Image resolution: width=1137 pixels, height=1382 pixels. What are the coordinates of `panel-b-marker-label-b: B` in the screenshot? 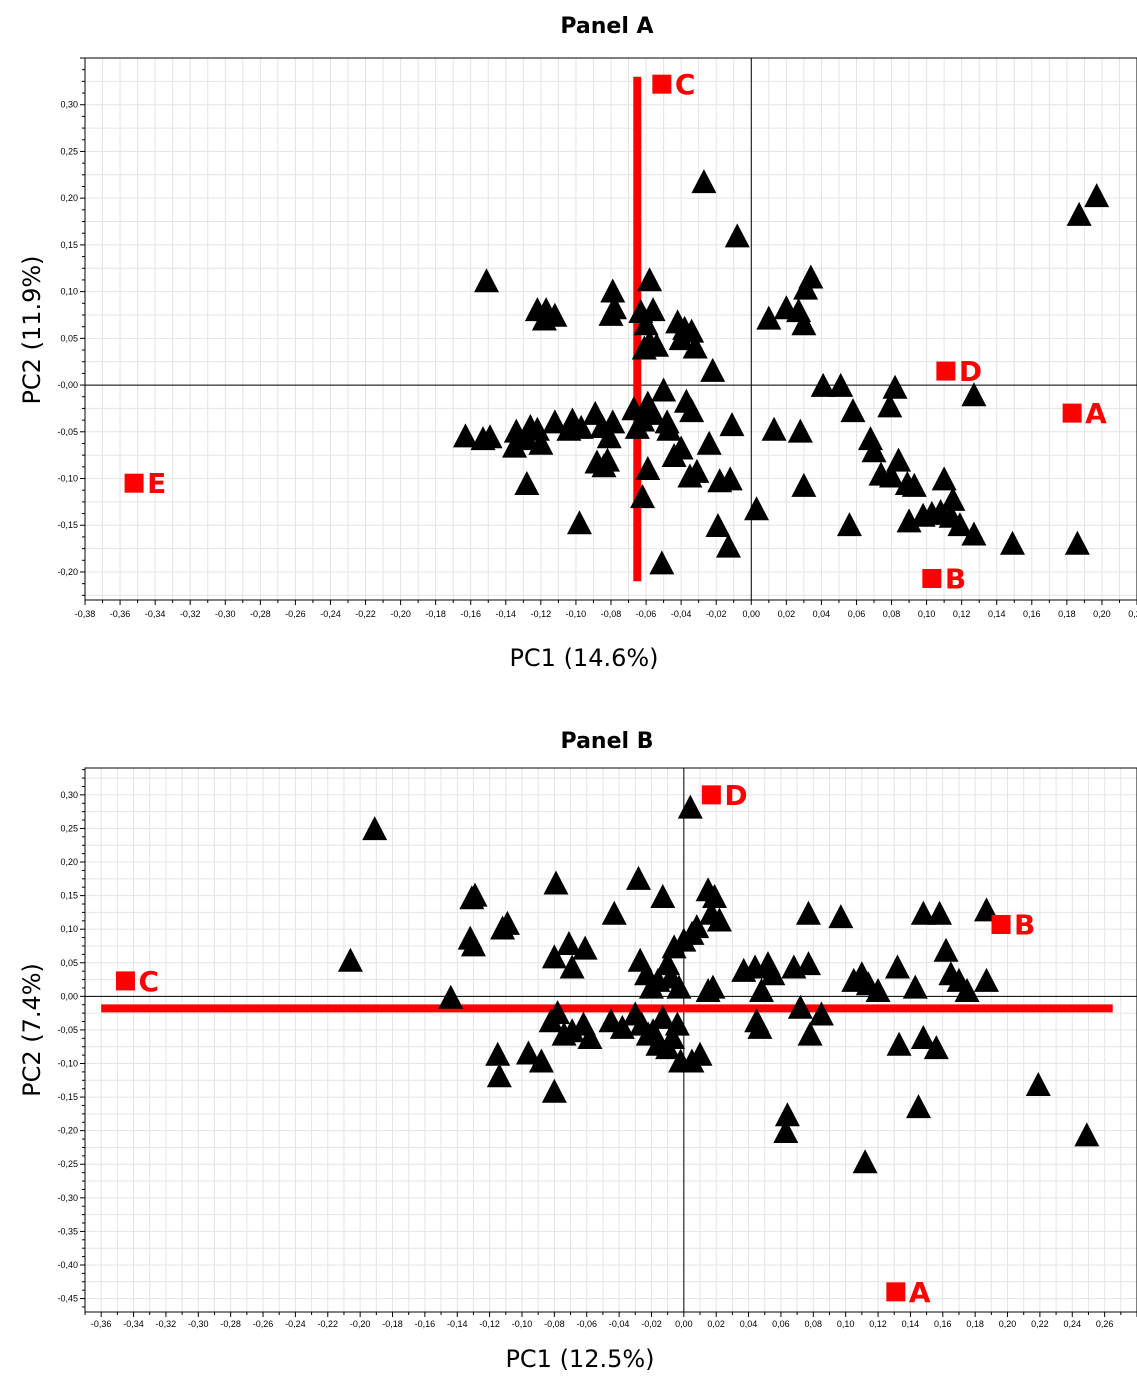 It's located at (1024, 924).